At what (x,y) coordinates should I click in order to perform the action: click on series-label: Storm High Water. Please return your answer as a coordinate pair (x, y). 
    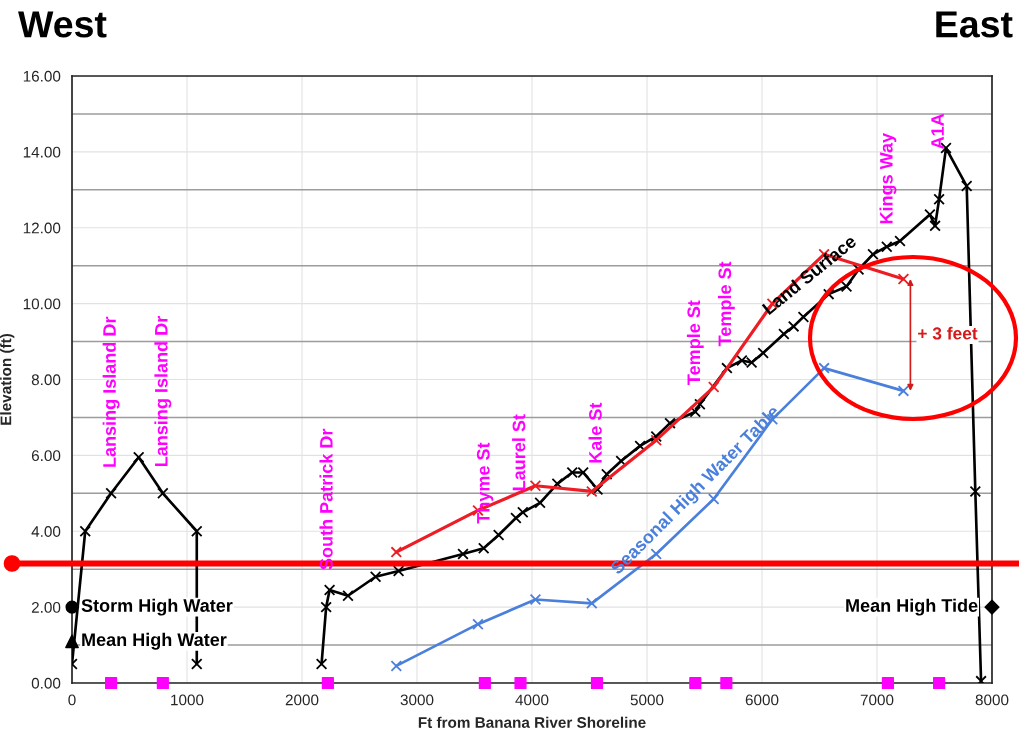
    Looking at the image, I should click on (157, 607).